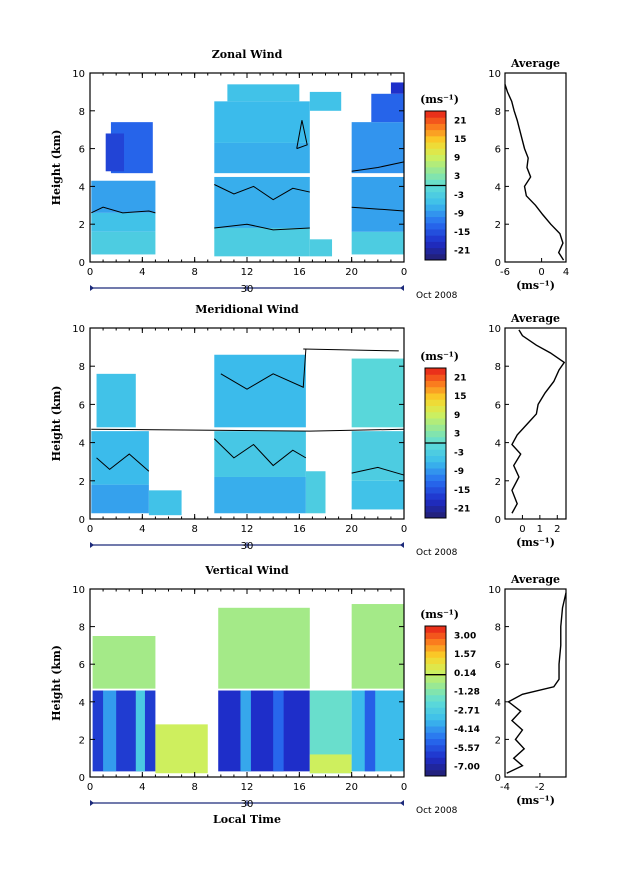  Describe the element at coordinates (534, 172) in the screenshot. I see `profile-line` at that location.